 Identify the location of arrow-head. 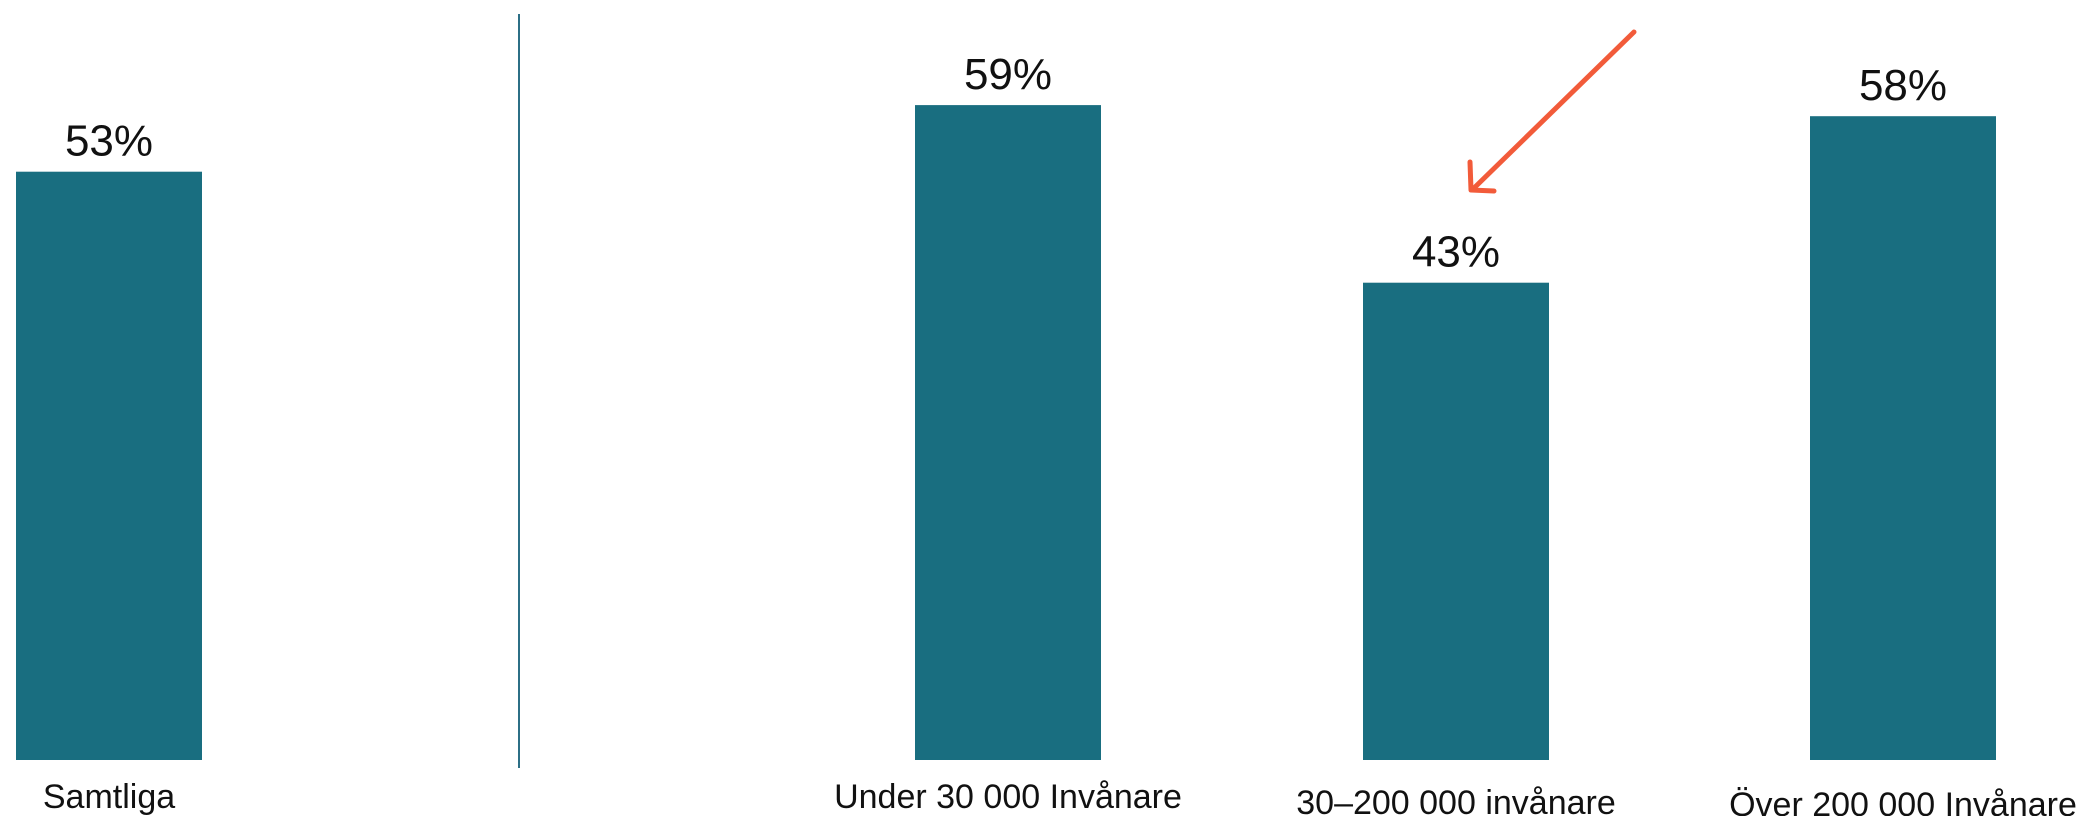
(1482, 176).